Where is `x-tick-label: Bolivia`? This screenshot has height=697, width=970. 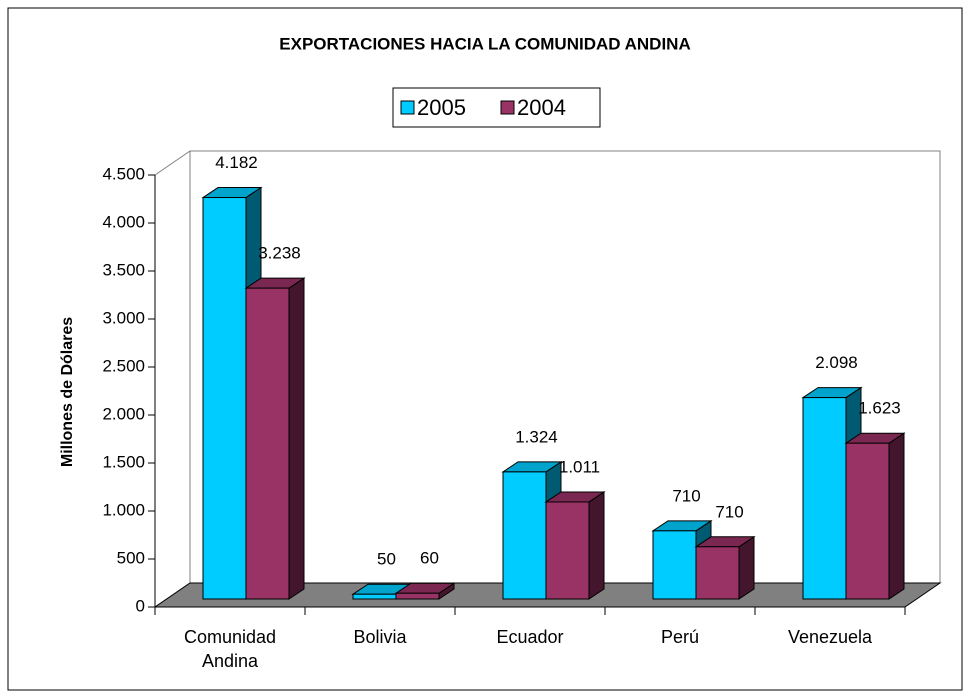
x-tick-label: Bolivia is located at coordinates (380, 637).